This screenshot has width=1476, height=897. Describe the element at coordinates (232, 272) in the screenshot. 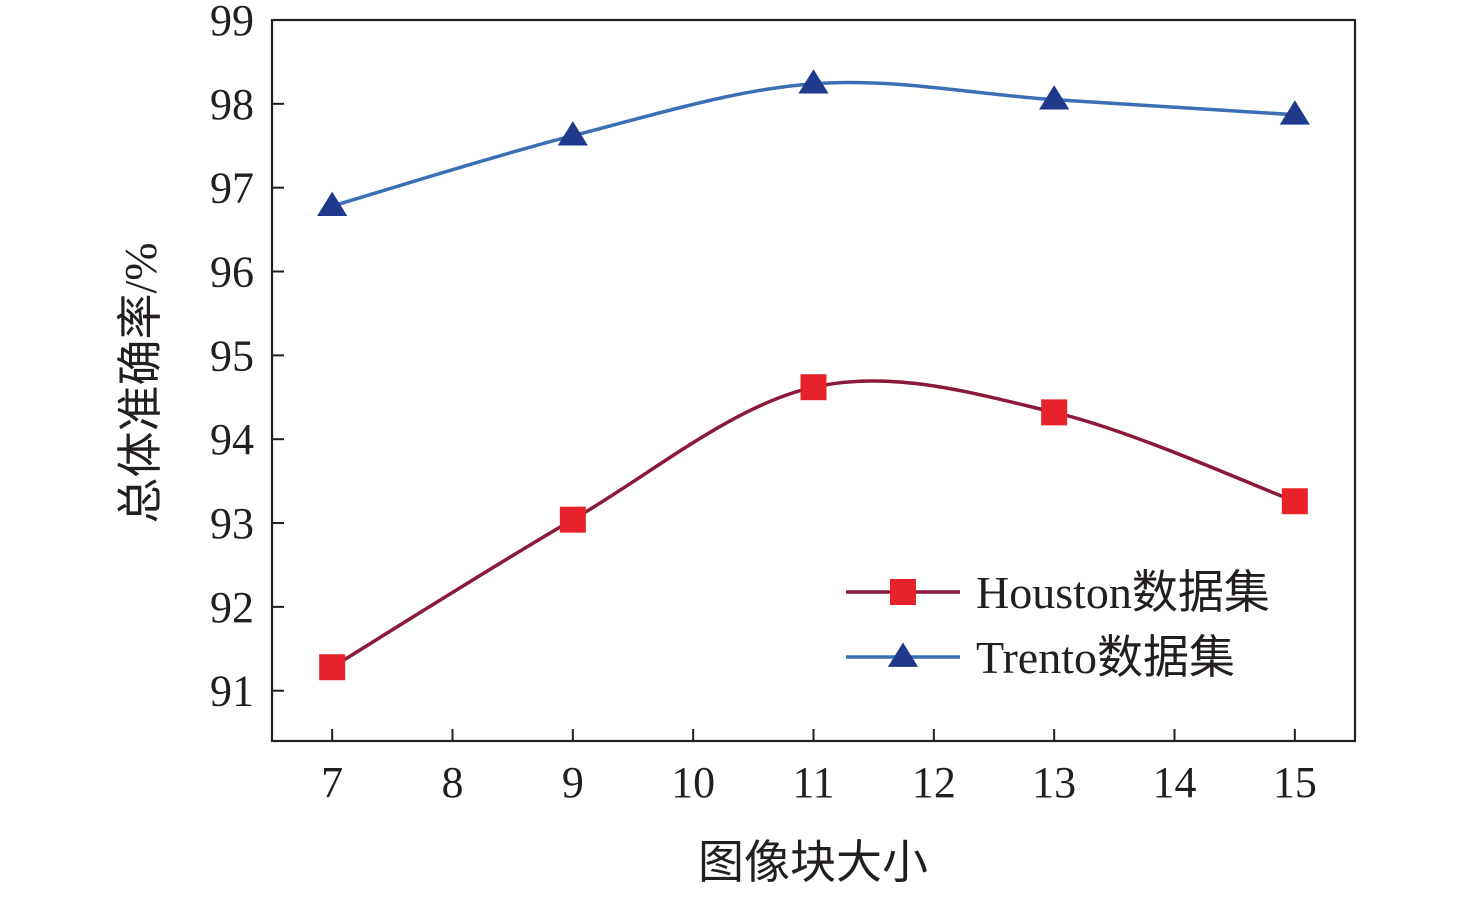

I see `y-tick-label: 96` at that location.